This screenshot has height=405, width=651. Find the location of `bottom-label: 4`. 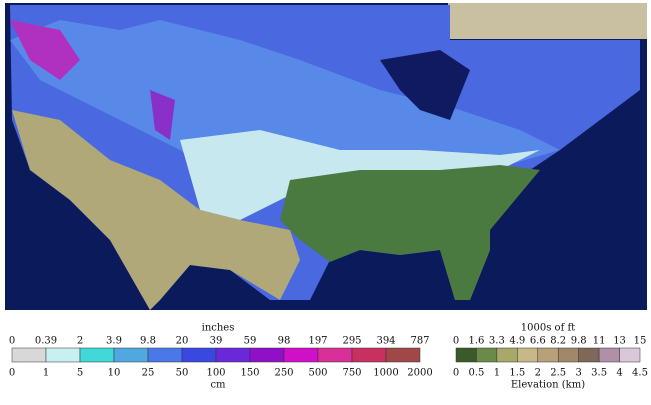

bottom-label: 4 is located at coordinates (619, 373).